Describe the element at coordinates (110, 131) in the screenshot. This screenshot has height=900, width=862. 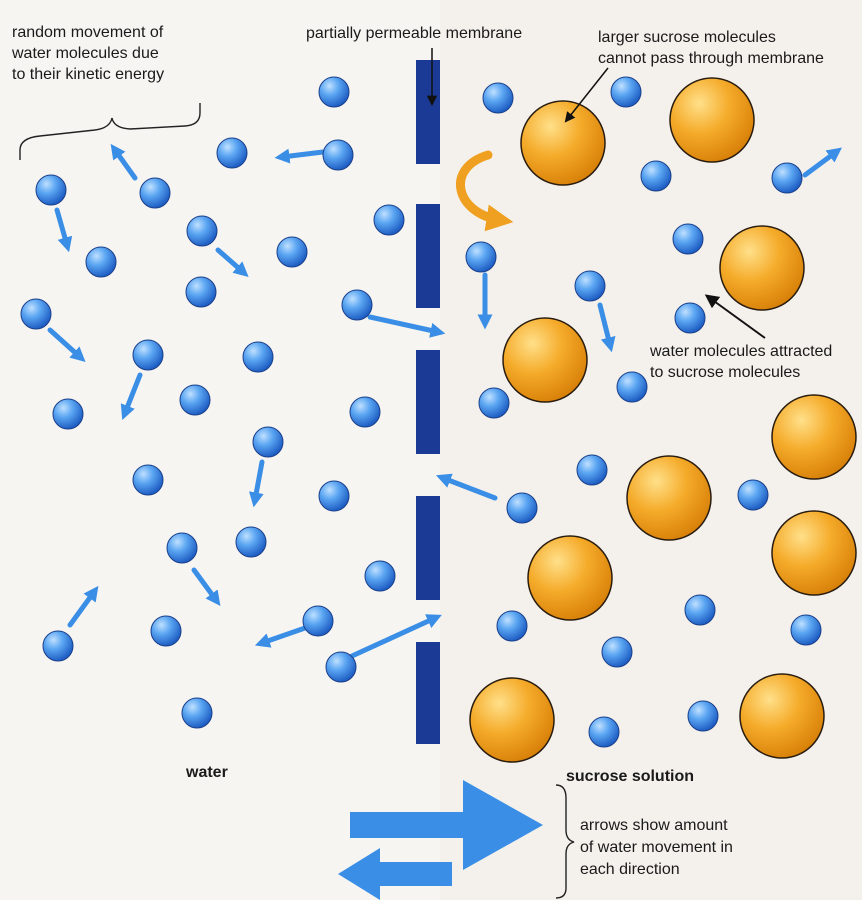
I see `random-movement-bracket` at that location.